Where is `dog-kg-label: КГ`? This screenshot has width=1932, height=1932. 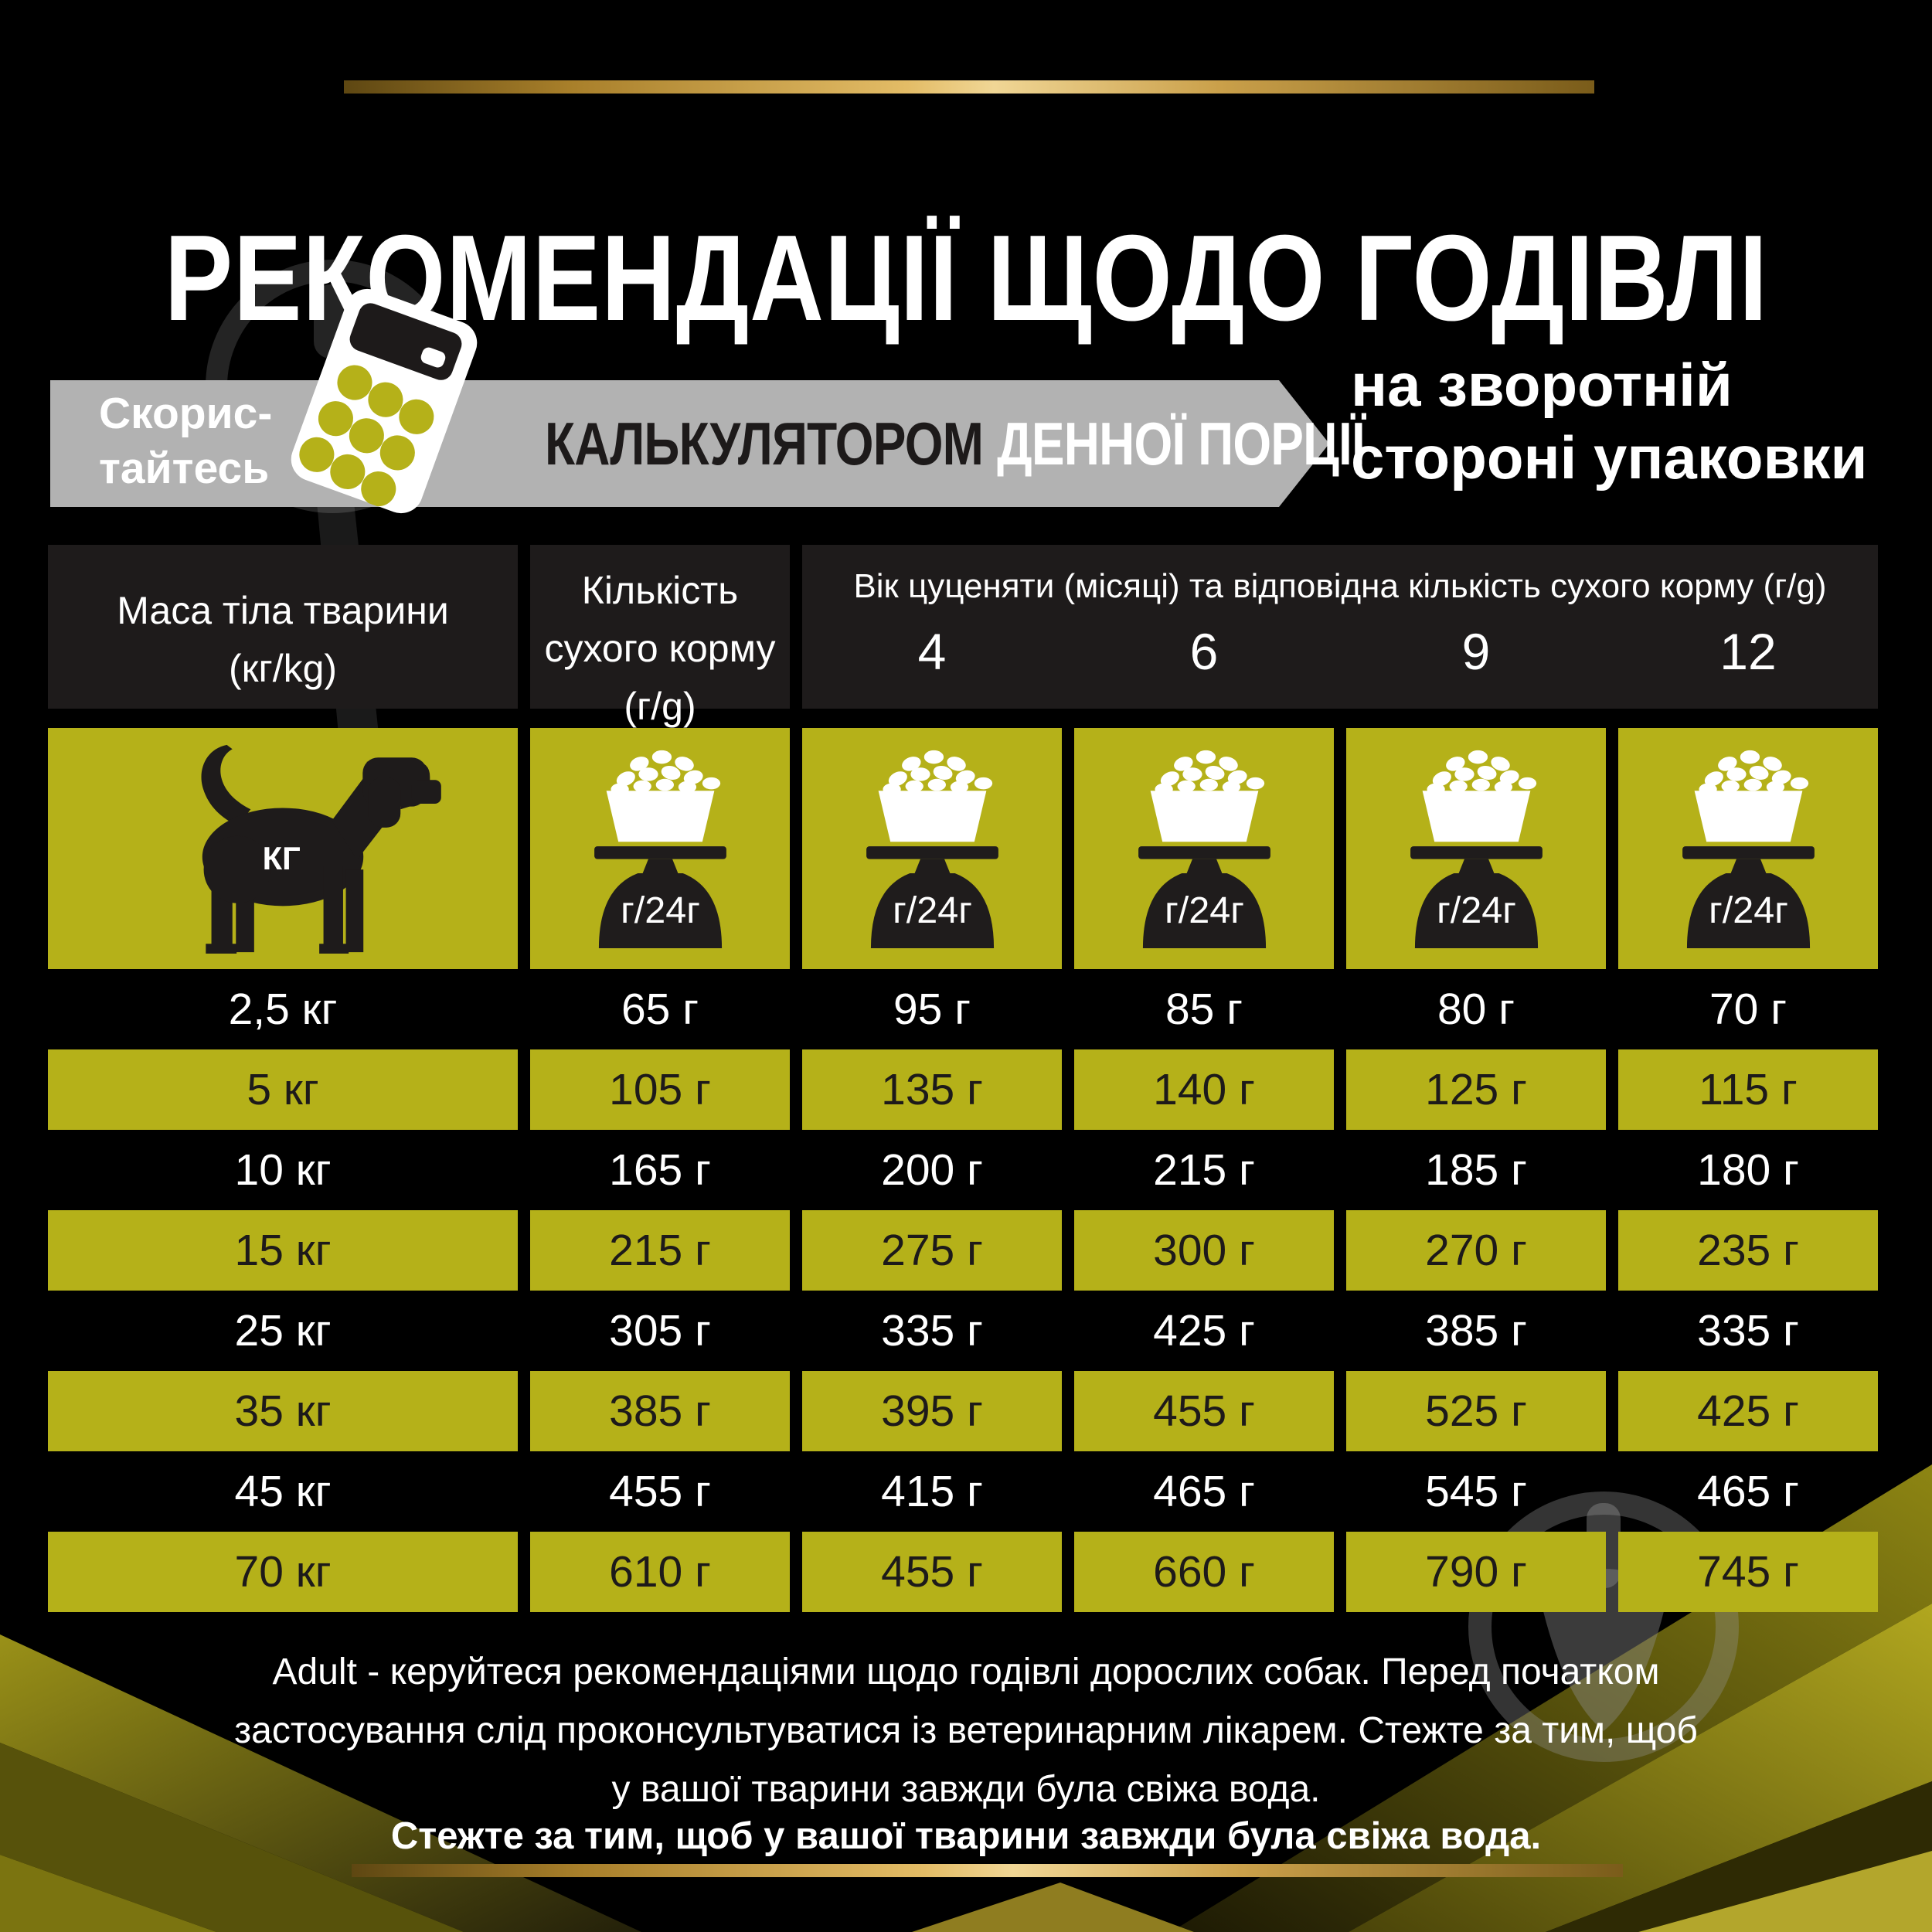 dog-kg-label: КГ is located at coordinates (282, 858).